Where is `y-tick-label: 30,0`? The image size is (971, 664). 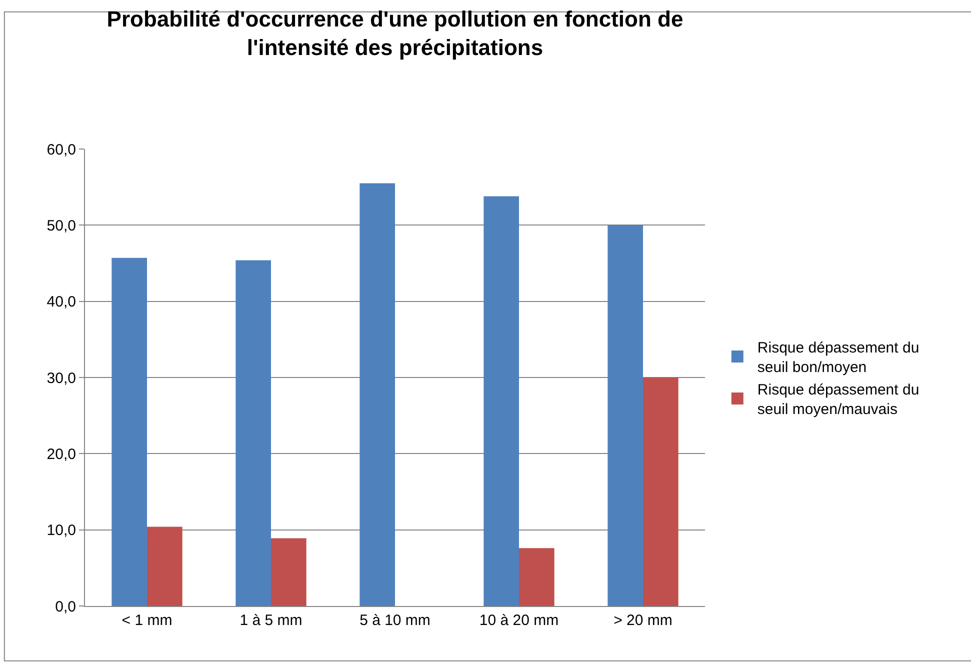
y-tick-label: 30,0 is located at coordinates (61, 378).